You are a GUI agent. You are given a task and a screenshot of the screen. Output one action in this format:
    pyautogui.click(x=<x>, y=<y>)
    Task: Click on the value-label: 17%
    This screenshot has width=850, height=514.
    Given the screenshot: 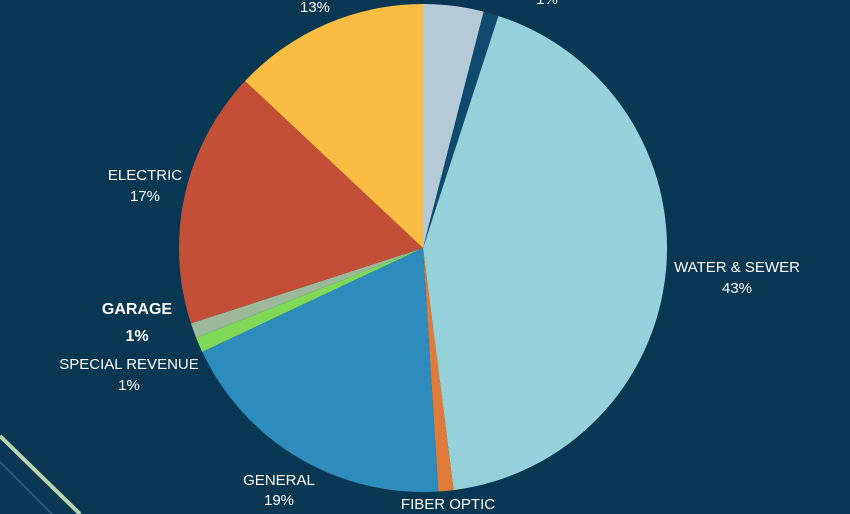 What is the action you would take?
    pyautogui.click(x=145, y=196)
    